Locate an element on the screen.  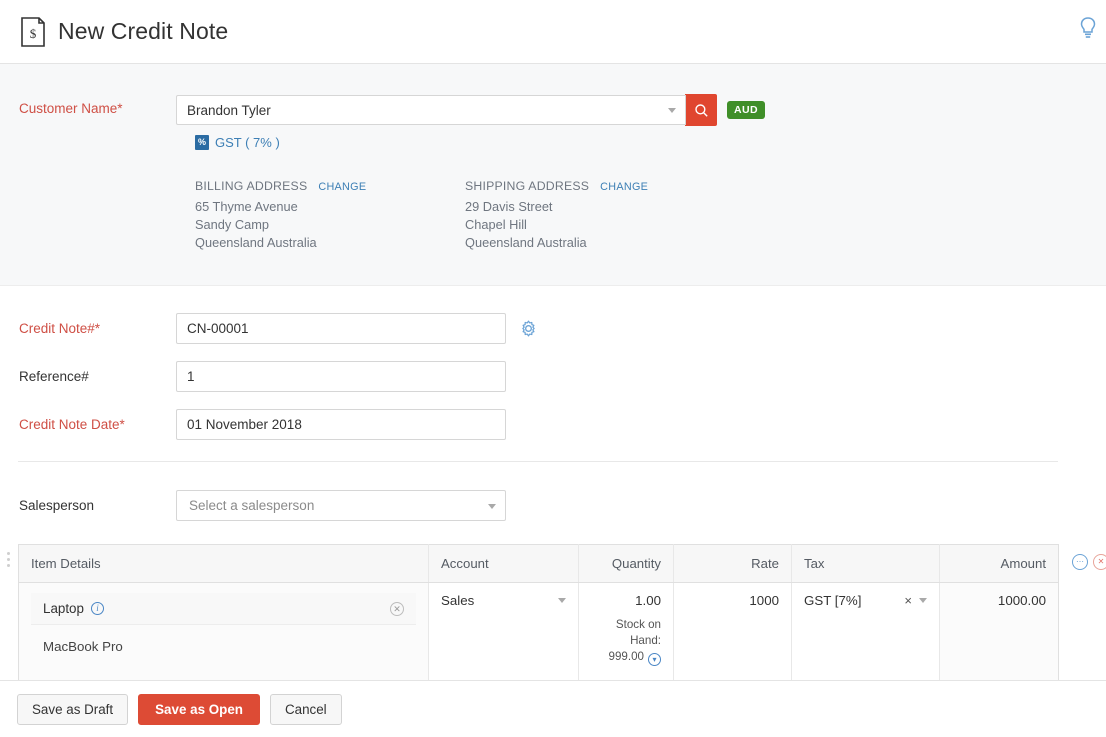
customer-tax-label: GST ( 7% ) is located at coordinates (247, 142).